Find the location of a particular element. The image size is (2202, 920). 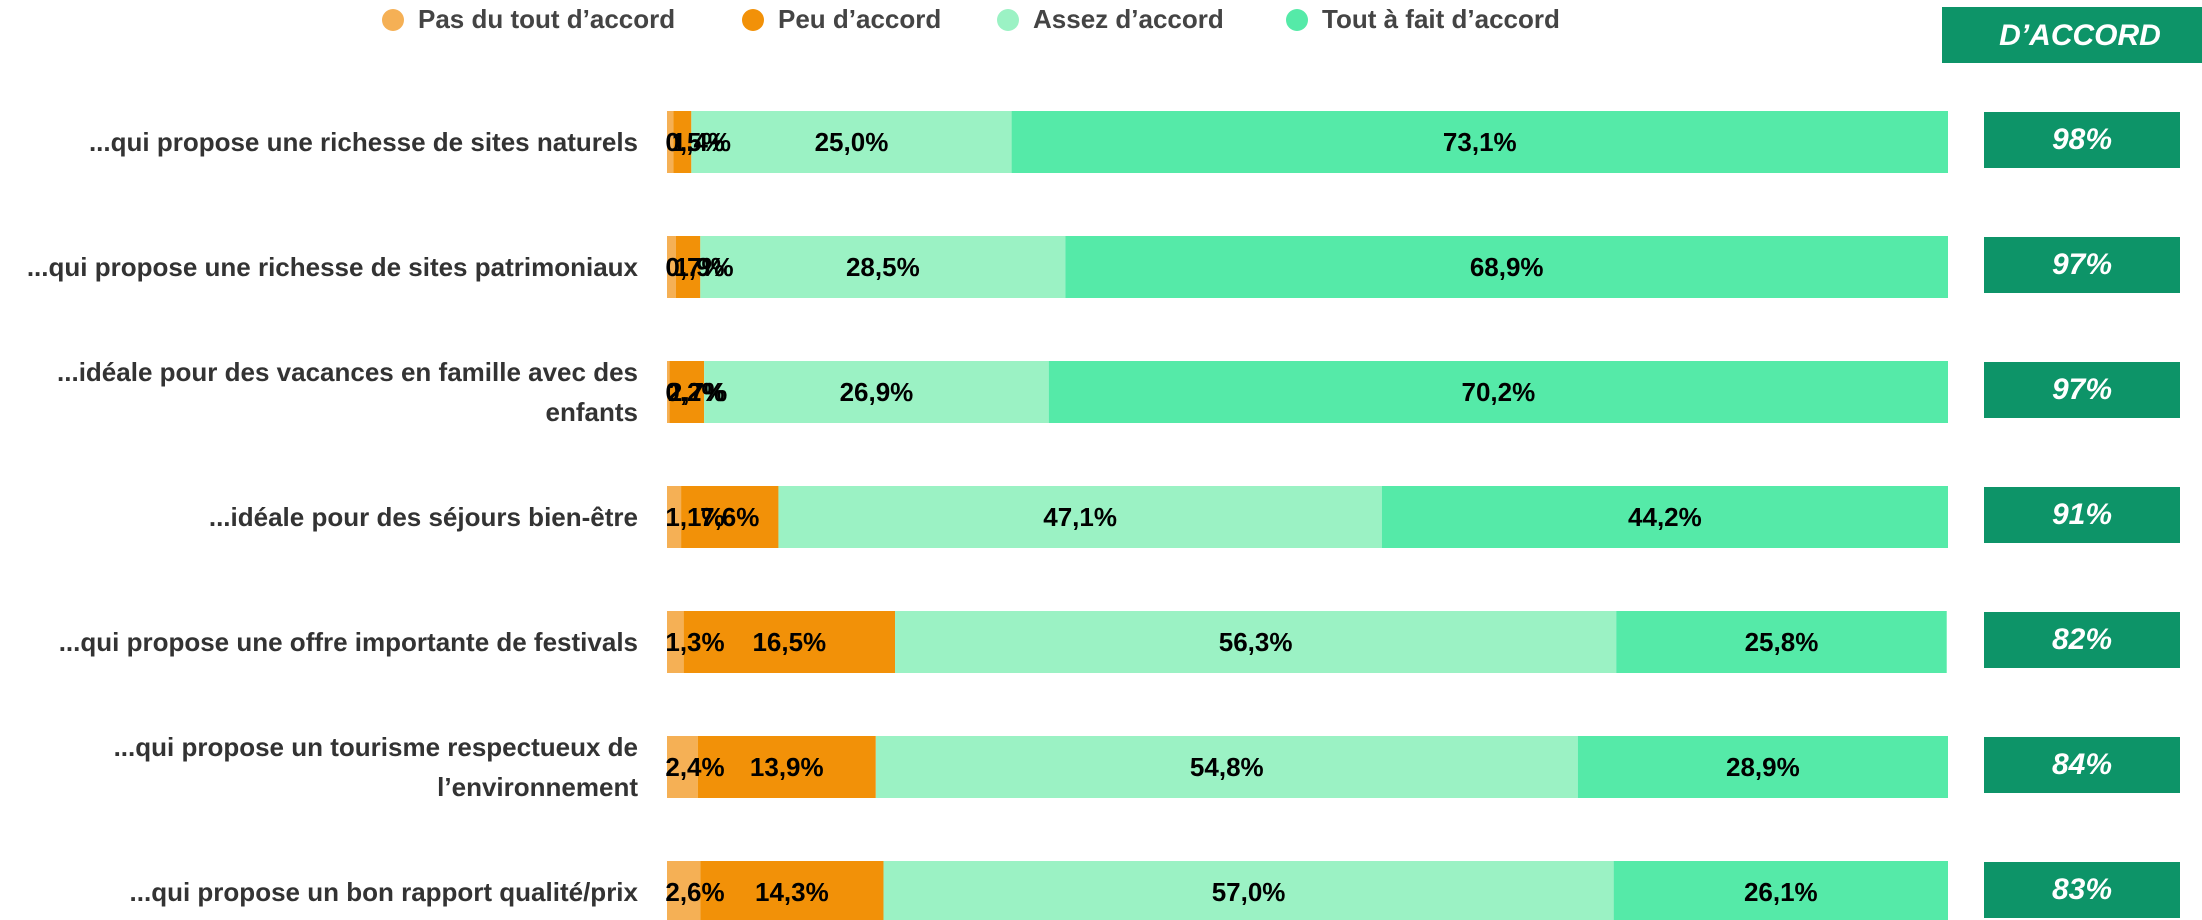

accord-label: 91% is located at coordinates (2082, 514).